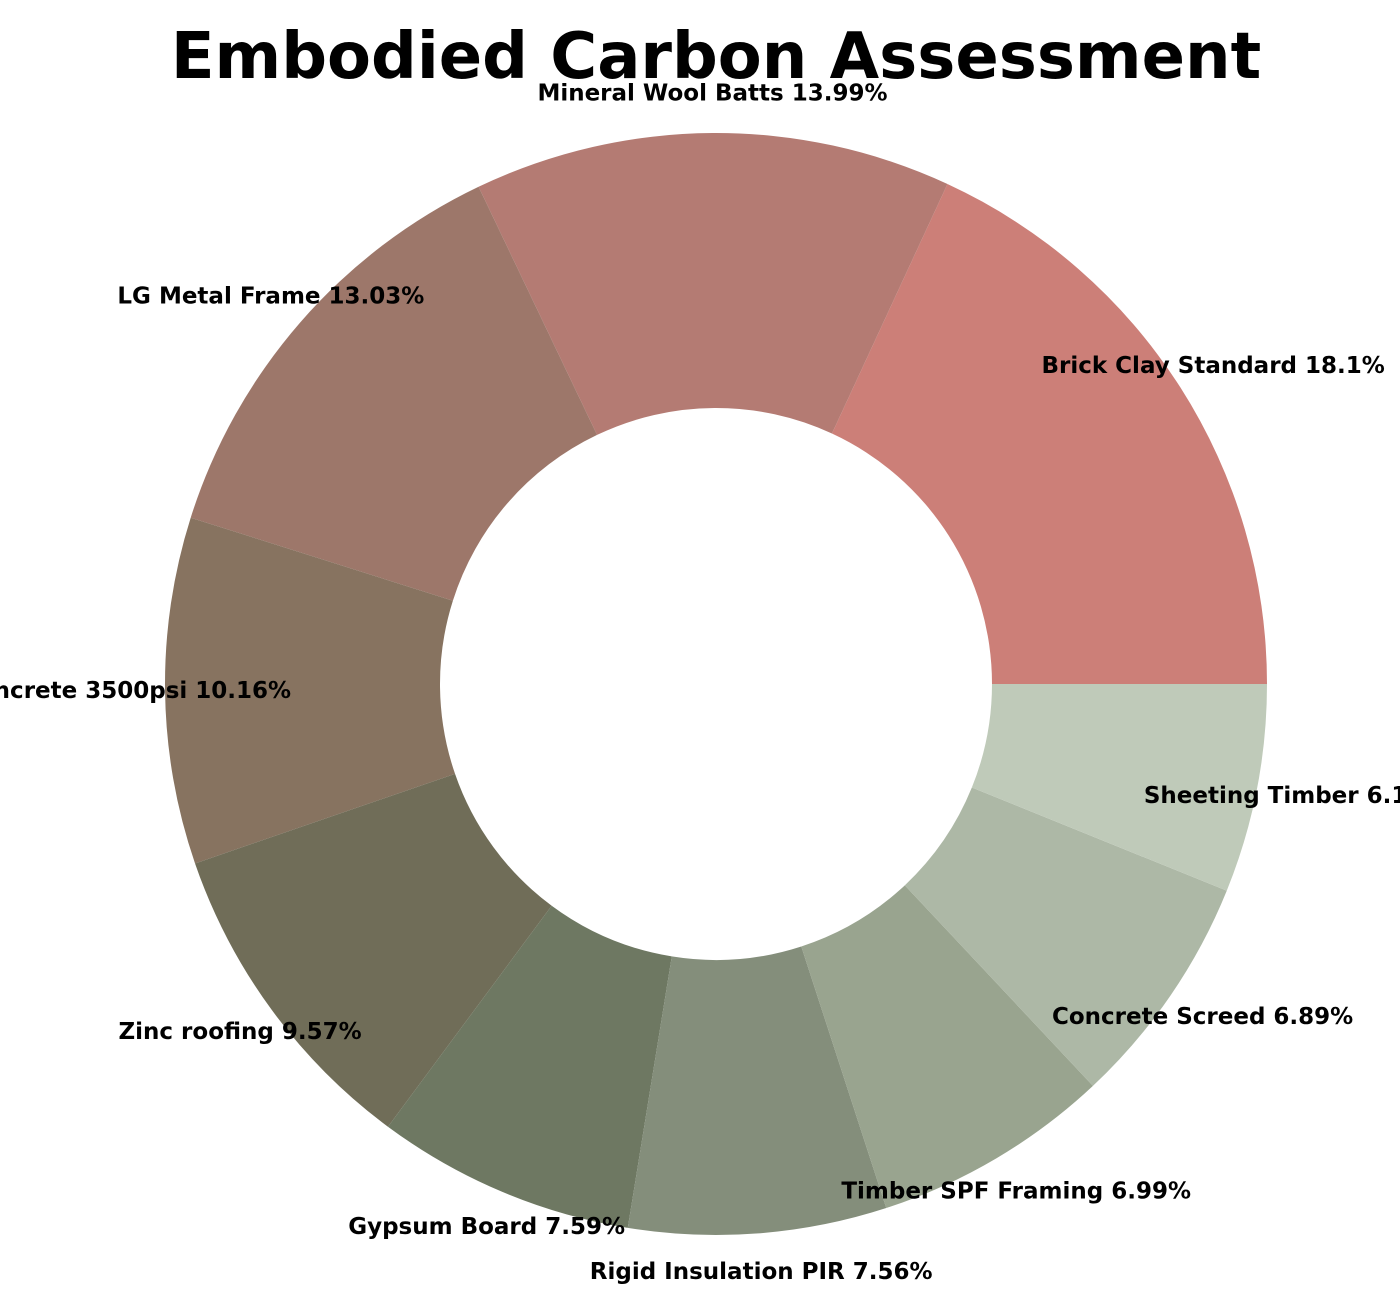 The width and height of the screenshot is (1400, 1297). I want to click on slice-label-zinc-roofing: Zinc roofing 9.57%, so click(239, 1032).